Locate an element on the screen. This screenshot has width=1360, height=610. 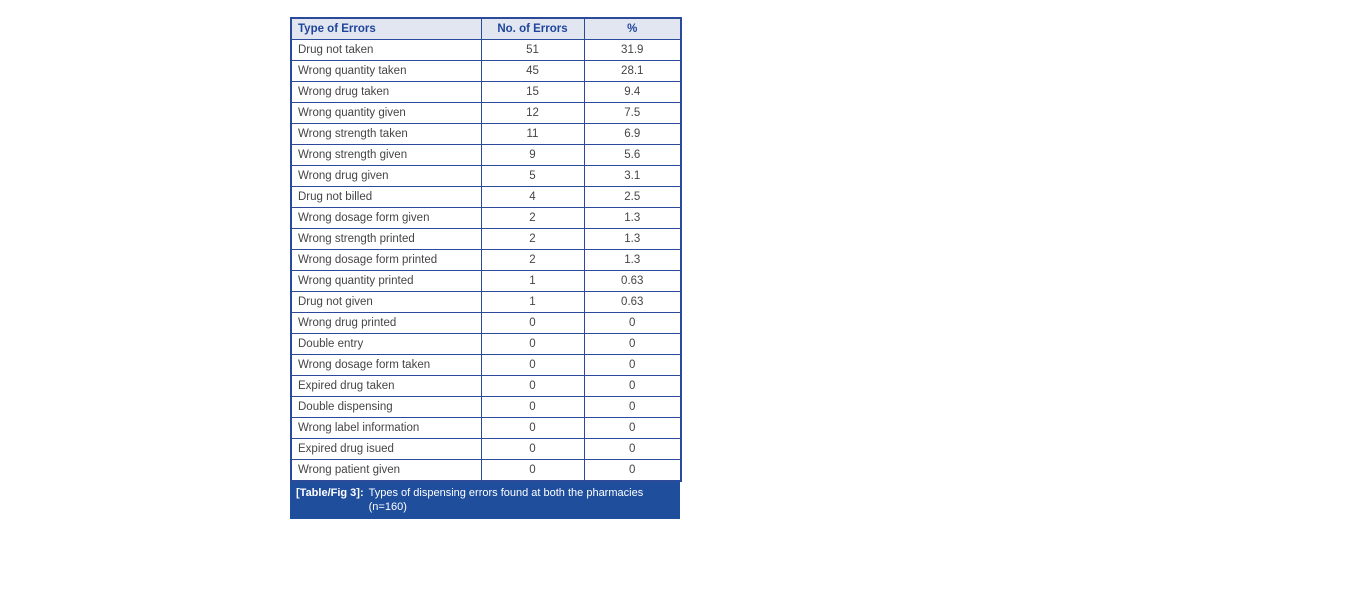
table-header-row: Type of Errors No. of Errors % is located at coordinates (486, 28).